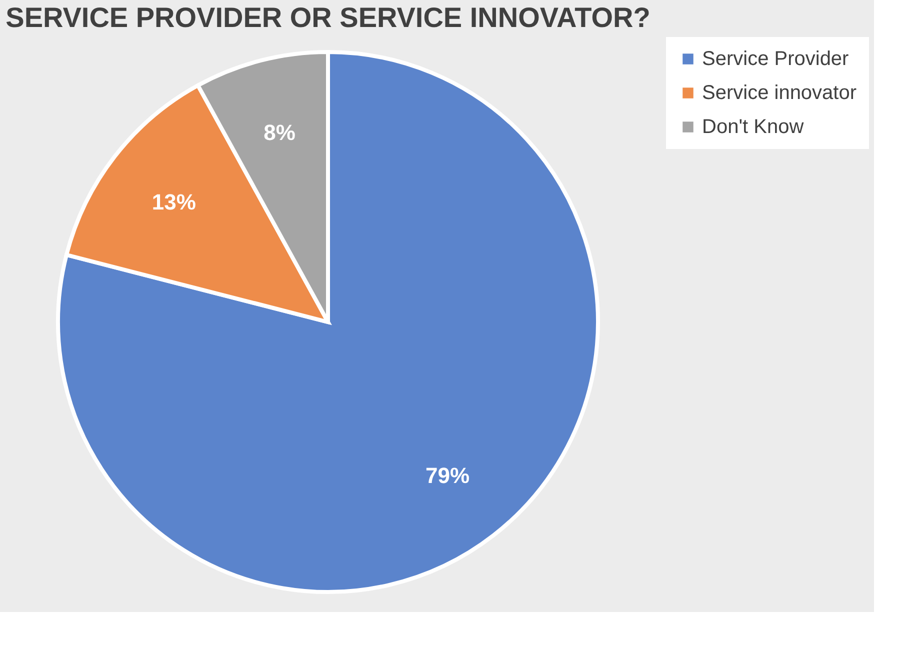 This screenshot has width=924, height=668. Describe the element at coordinates (776, 59) in the screenshot. I see `legend-label: Service Provider` at that location.